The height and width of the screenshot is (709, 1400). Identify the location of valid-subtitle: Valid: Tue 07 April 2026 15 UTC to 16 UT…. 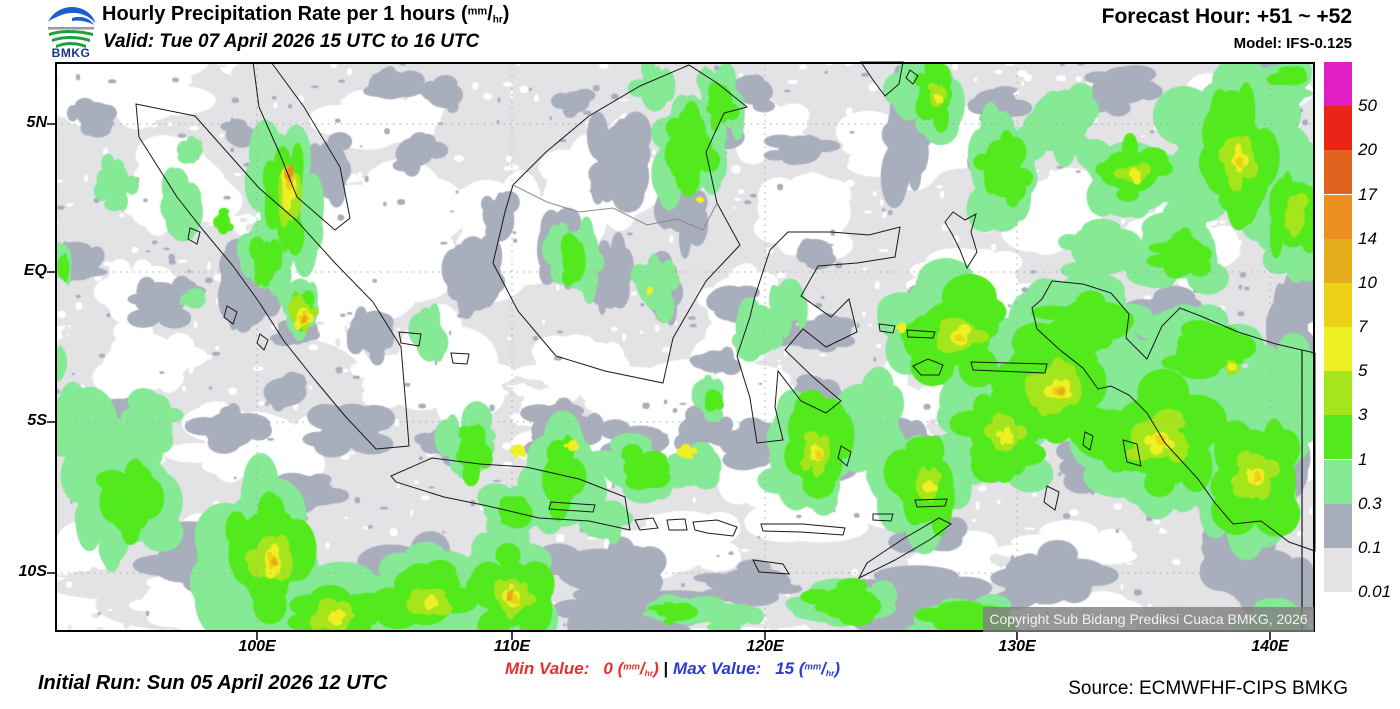
(291, 41).